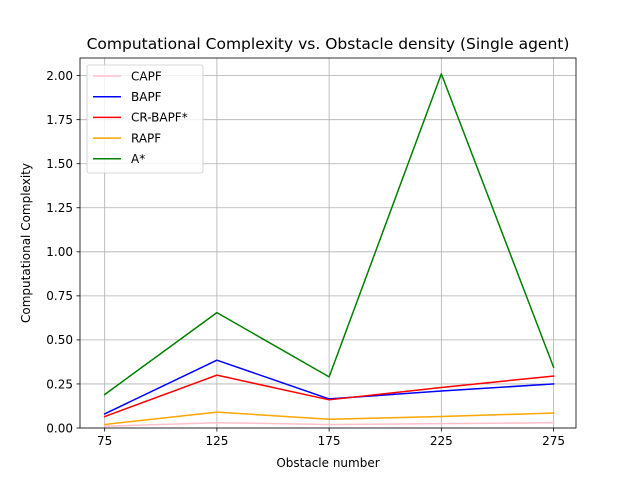 This screenshot has height=480, width=640. Describe the element at coordinates (59, 208) in the screenshot. I see `y-tick-label: 1.25` at that location.